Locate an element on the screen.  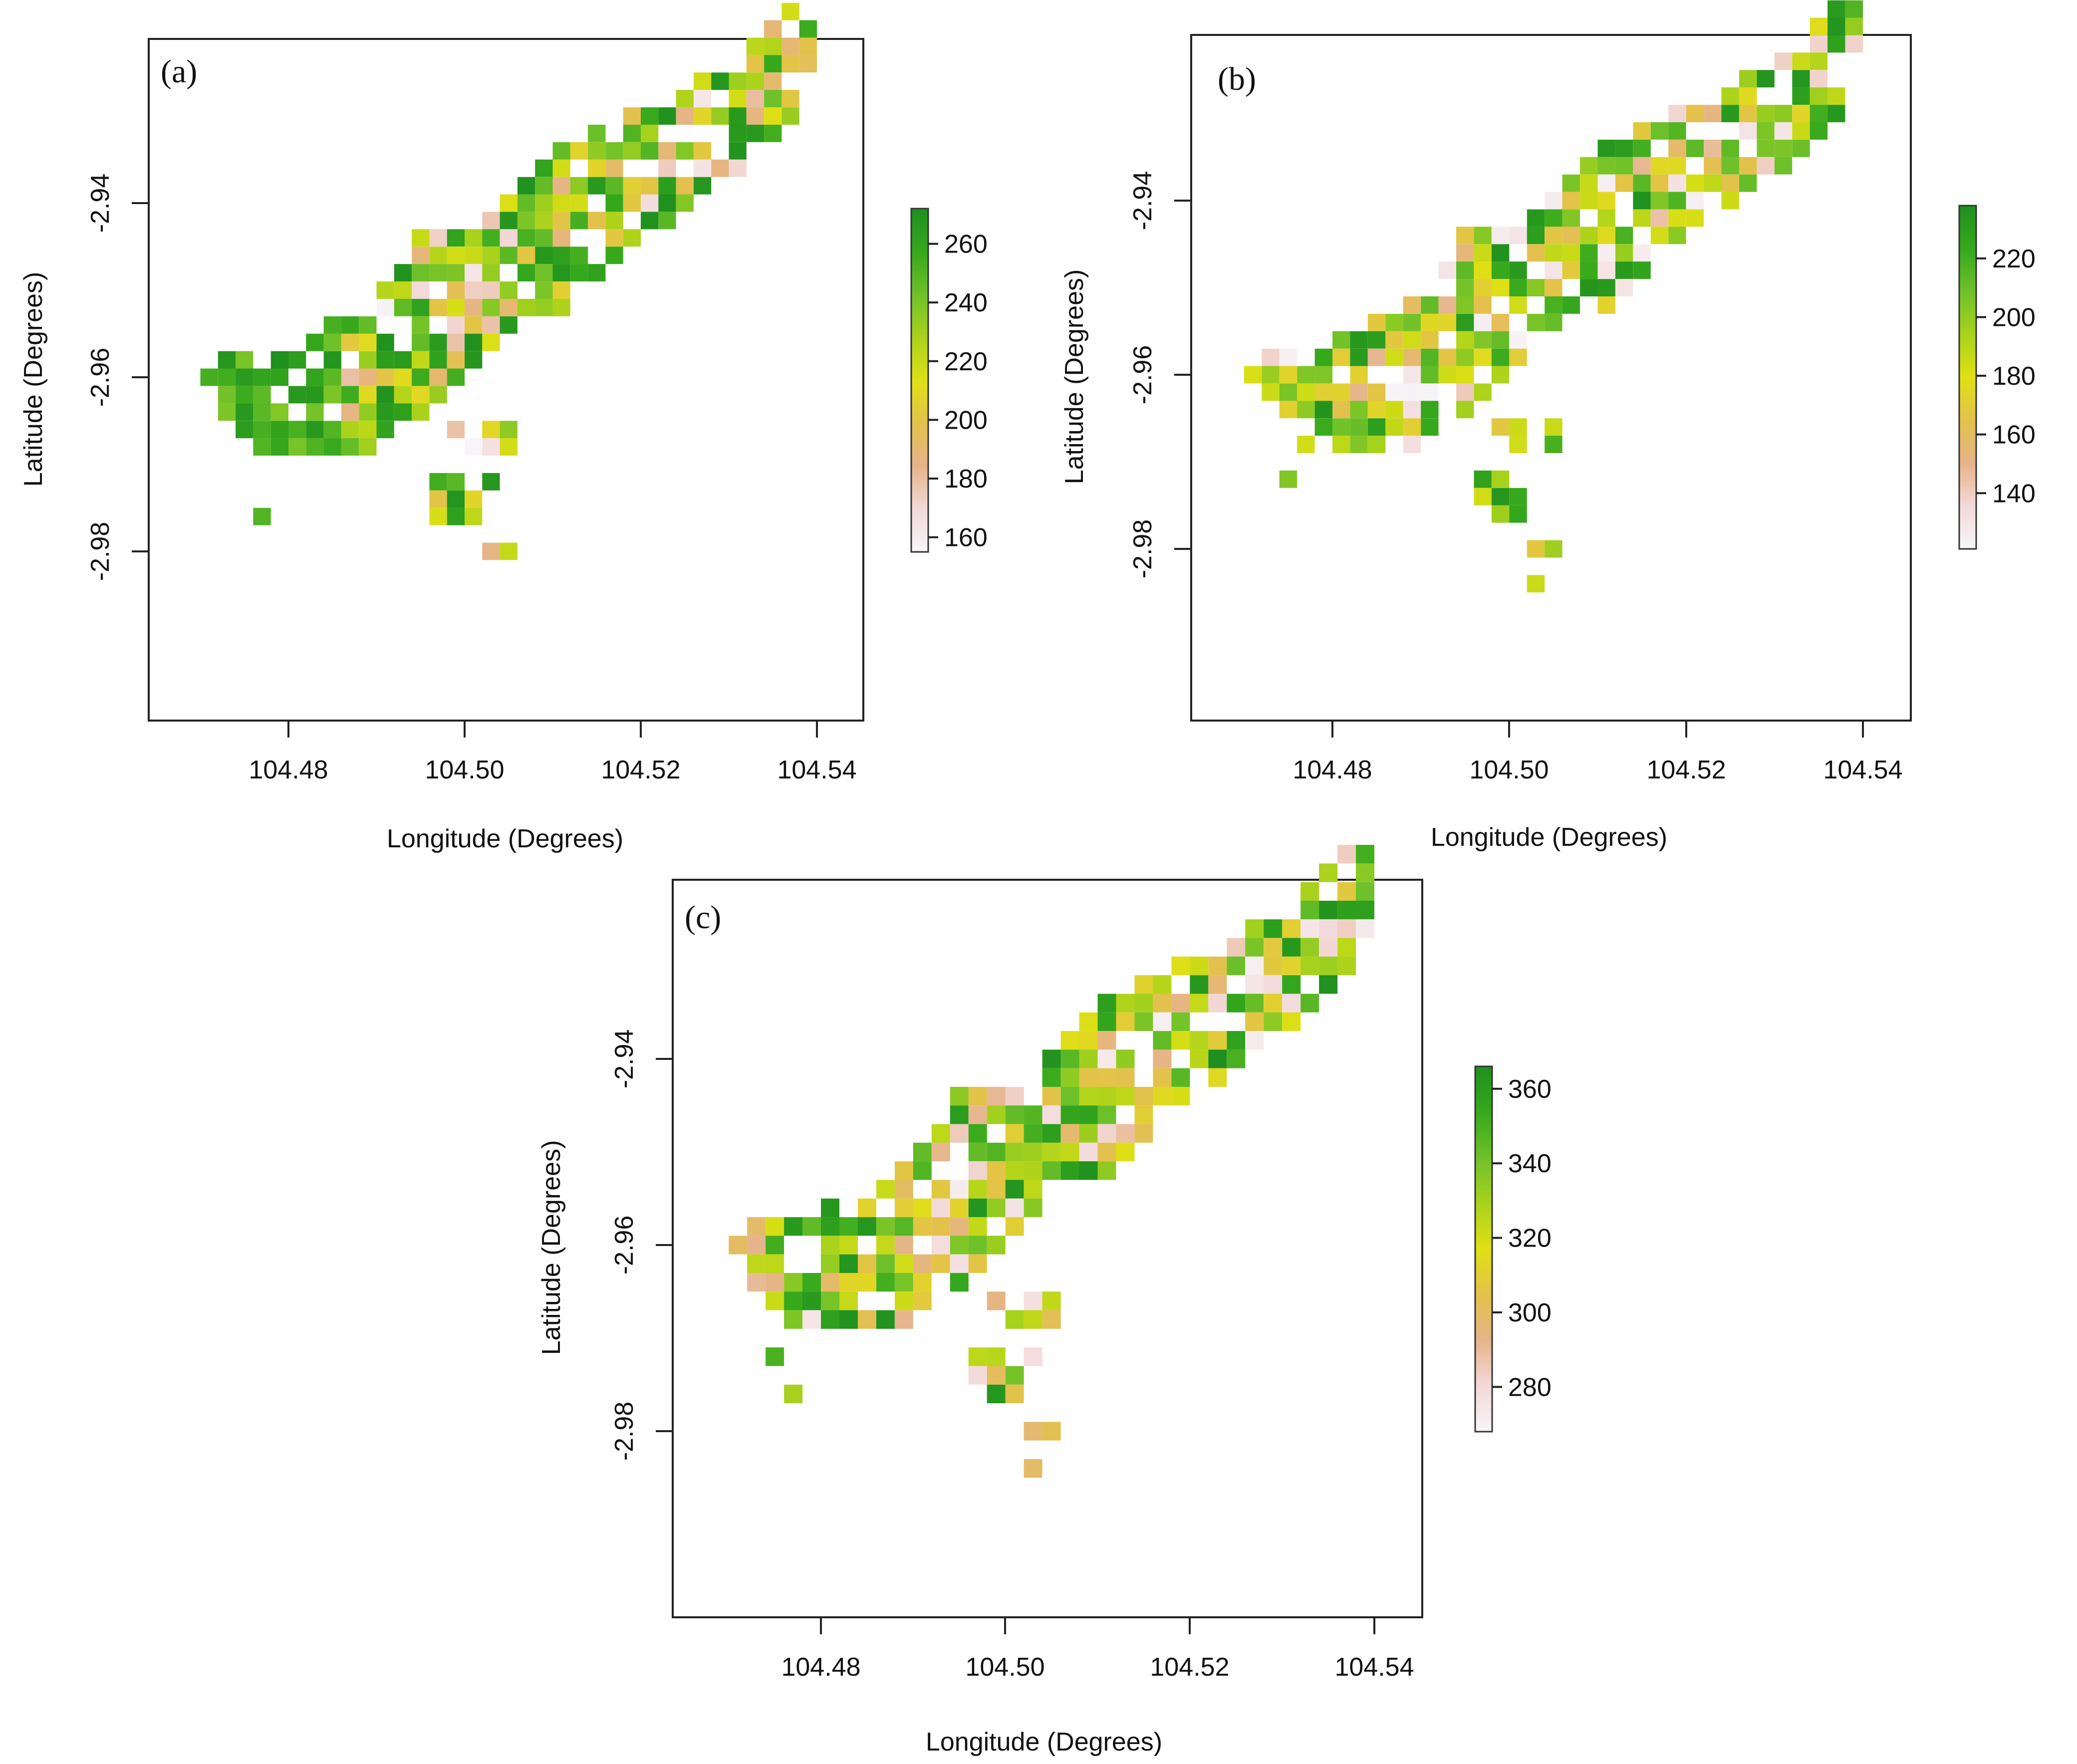
y-axis-title-b: Latitude (Degrees) is located at coordinates (1074, 377).